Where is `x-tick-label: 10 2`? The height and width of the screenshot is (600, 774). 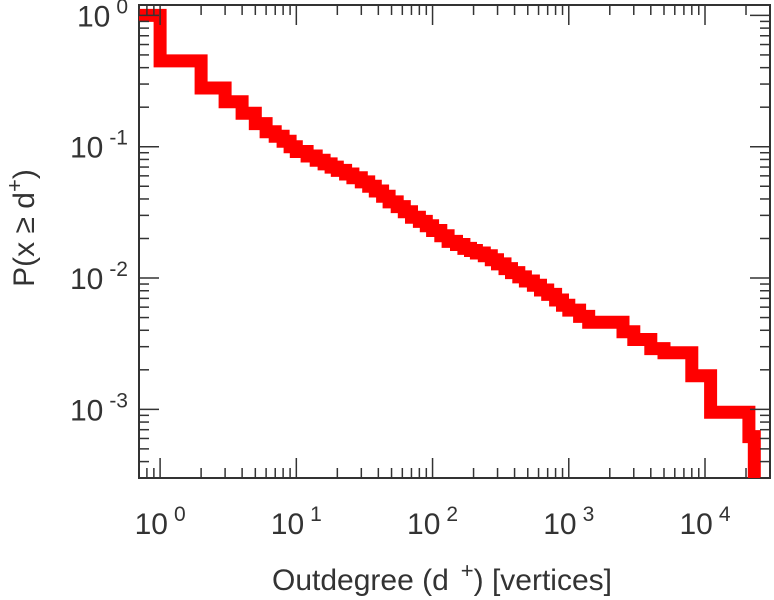 x-tick-label: 10 2 is located at coordinates (432, 522).